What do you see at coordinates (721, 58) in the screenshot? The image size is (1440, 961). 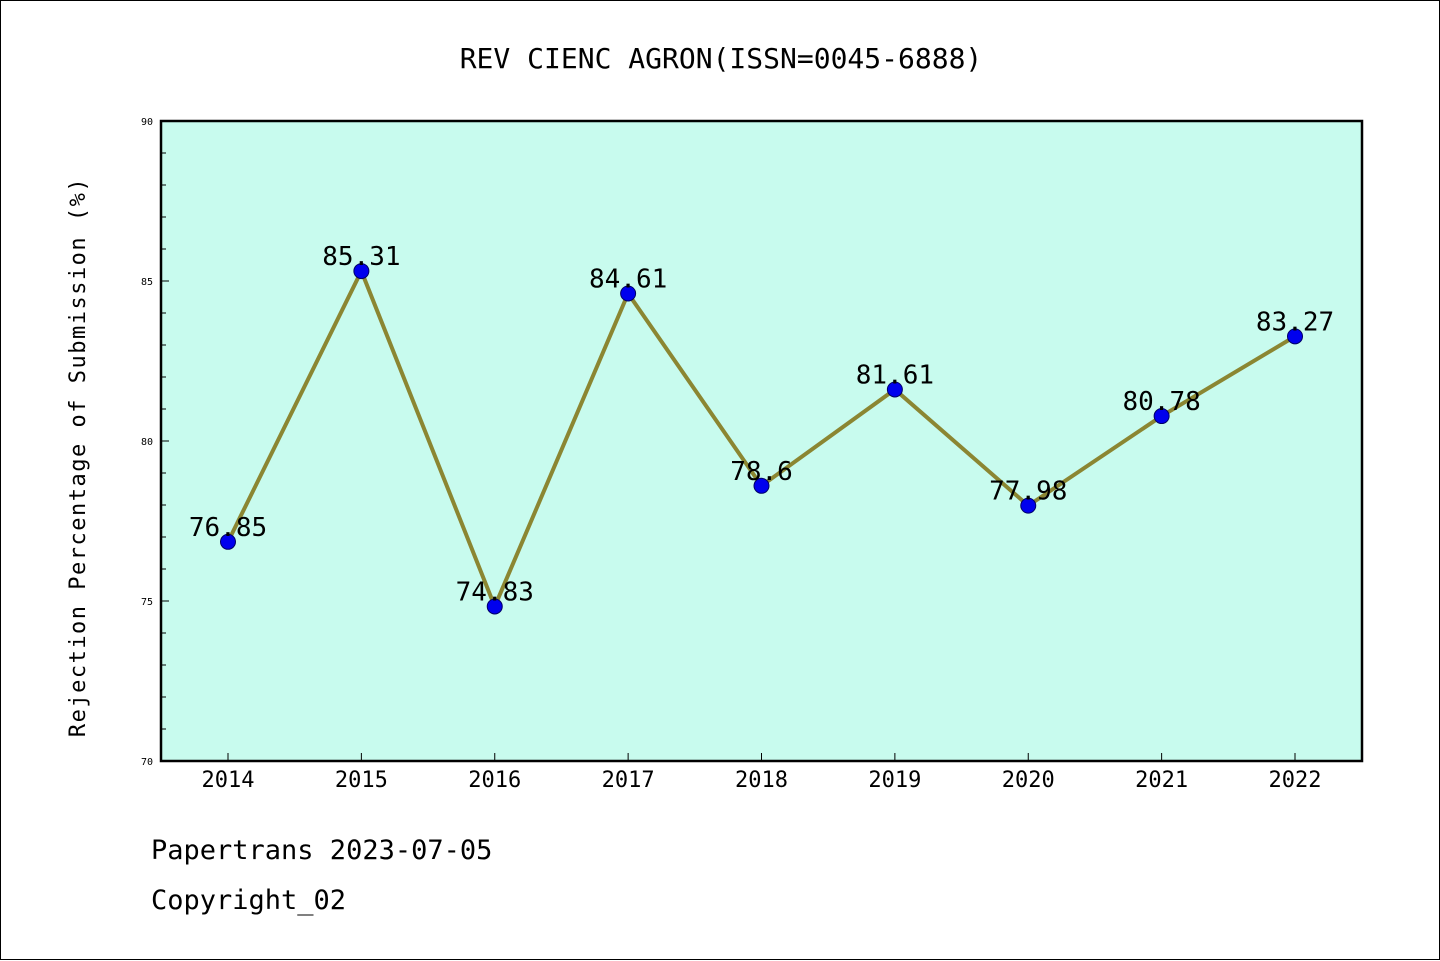 I see `chart-title: REV CIENC AGRON(ISSN=0045-6888)` at bounding box center [721, 58].